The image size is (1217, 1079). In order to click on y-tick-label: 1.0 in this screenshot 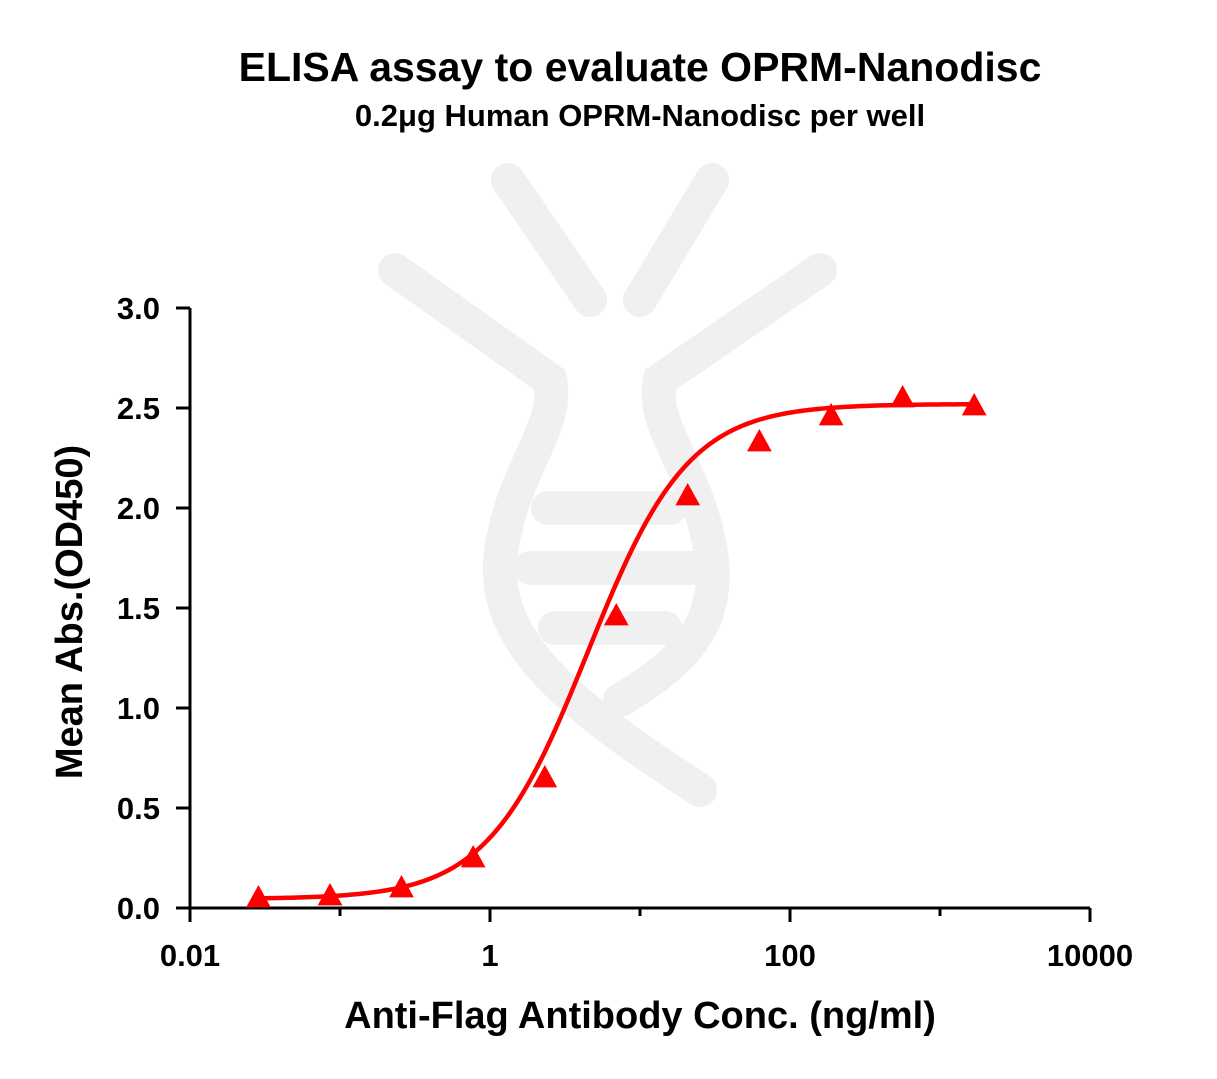, I will do `click(138, 708)`.